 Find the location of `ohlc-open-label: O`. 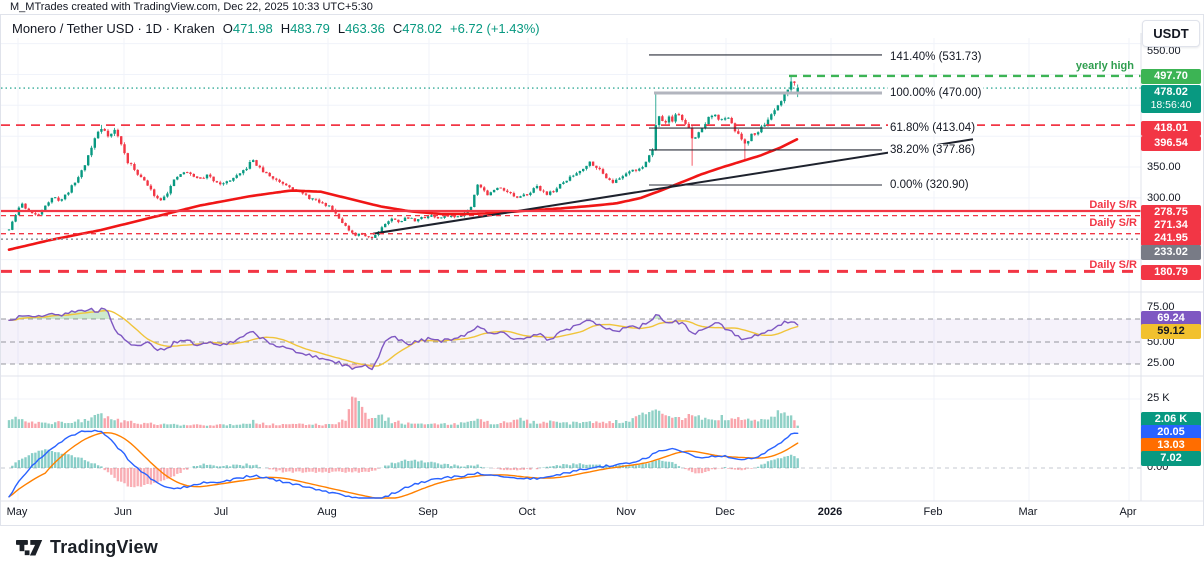

ohlc-open-label: O is located at coordinates (227, 28).